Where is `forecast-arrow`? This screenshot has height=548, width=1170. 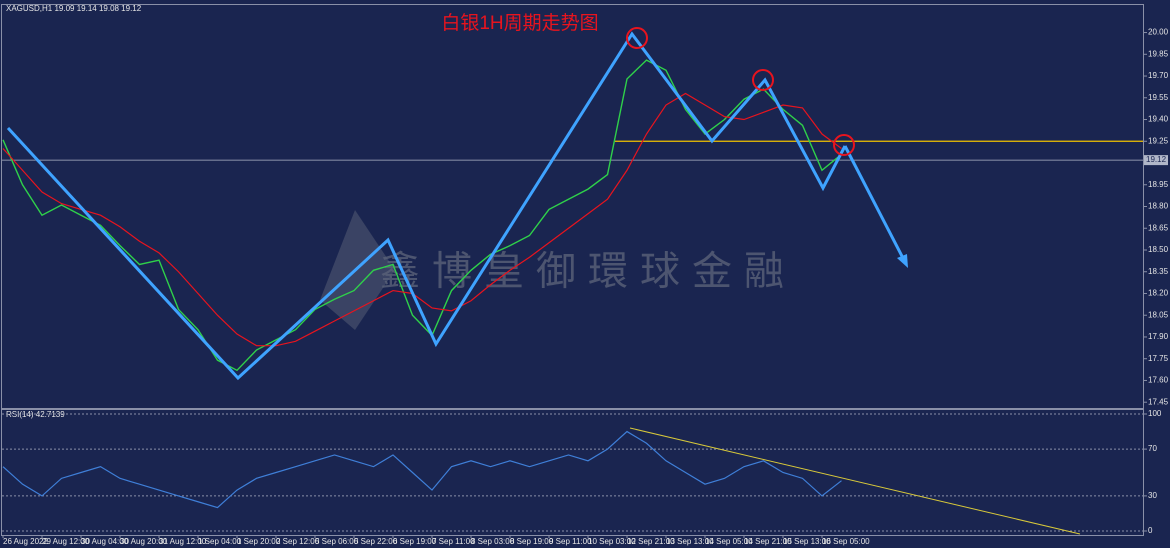
forecast-arrow is located at coordinates (875, 204).